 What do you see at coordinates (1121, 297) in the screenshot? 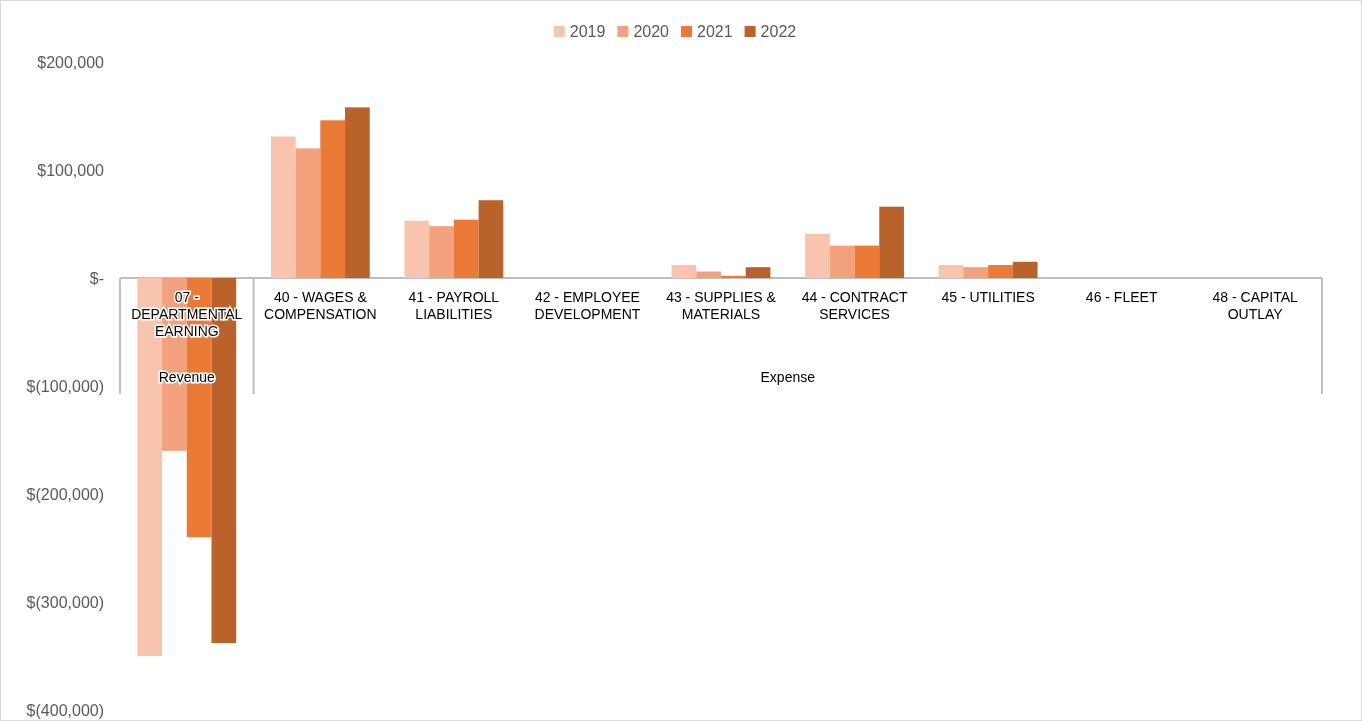
I see `x-tick-label: 46 - FLEET` at bounding box center [1121, 297].